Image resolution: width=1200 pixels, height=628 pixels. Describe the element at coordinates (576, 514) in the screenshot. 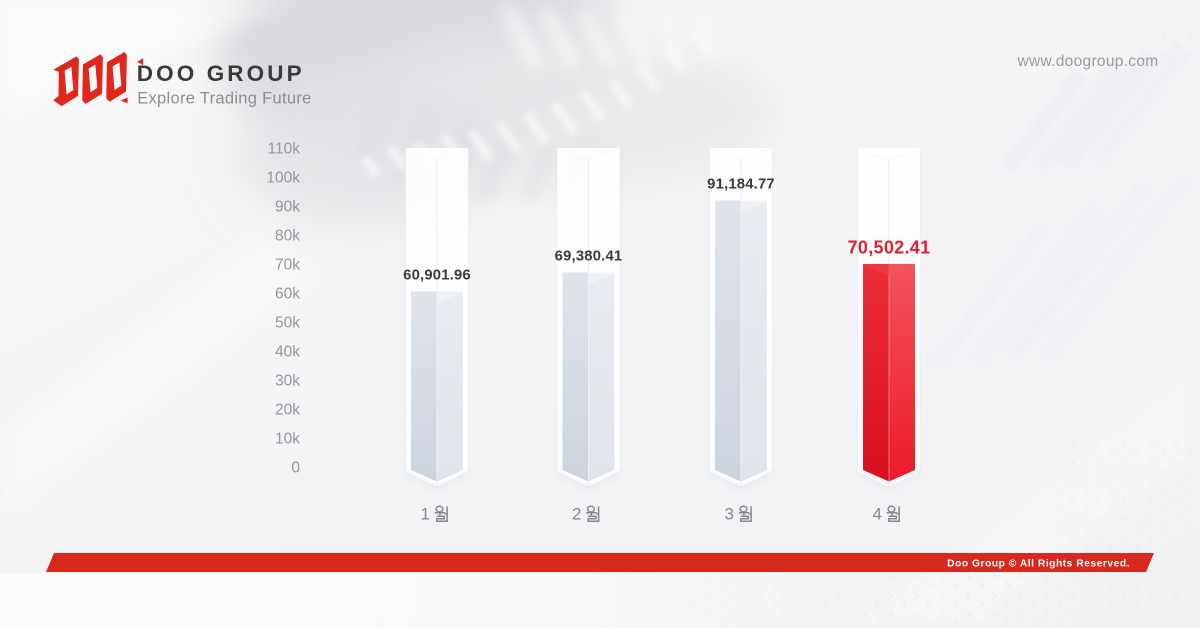

I see `svg-text: 2` at that location.